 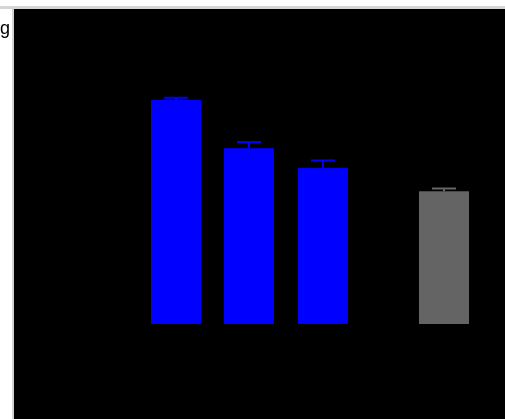 What do you see at coordinates (7, 214) in the screenshot?
I see `window-left-frame` at bounding box center [7, 214].